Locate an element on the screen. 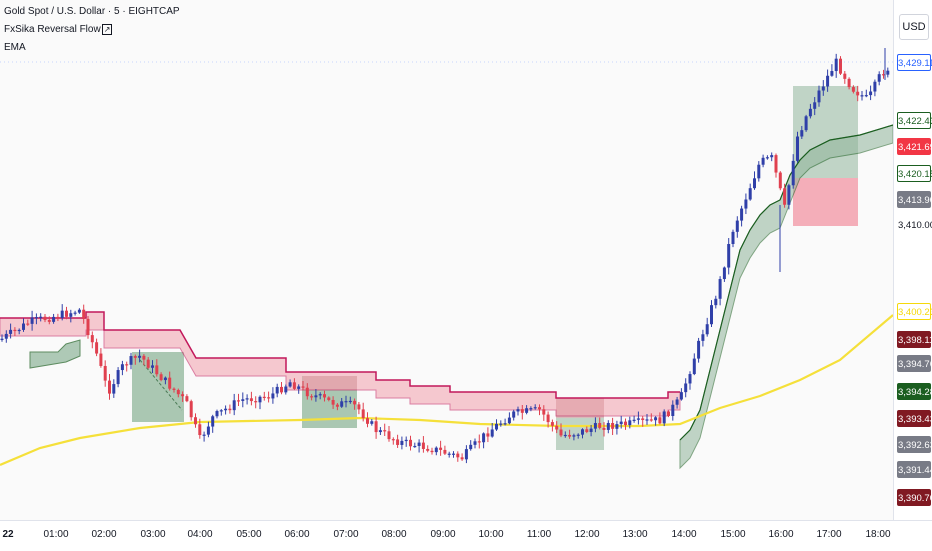 Image resolution: width=932 pixels, height=551 pixels. legend-ema: EMA is located at coordinates (15, 47).